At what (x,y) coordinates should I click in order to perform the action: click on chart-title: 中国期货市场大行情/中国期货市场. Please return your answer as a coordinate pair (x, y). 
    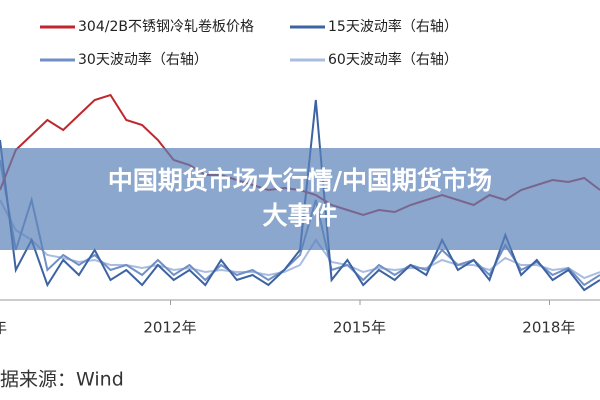
    Looking at the image, I should click on (300, 180).